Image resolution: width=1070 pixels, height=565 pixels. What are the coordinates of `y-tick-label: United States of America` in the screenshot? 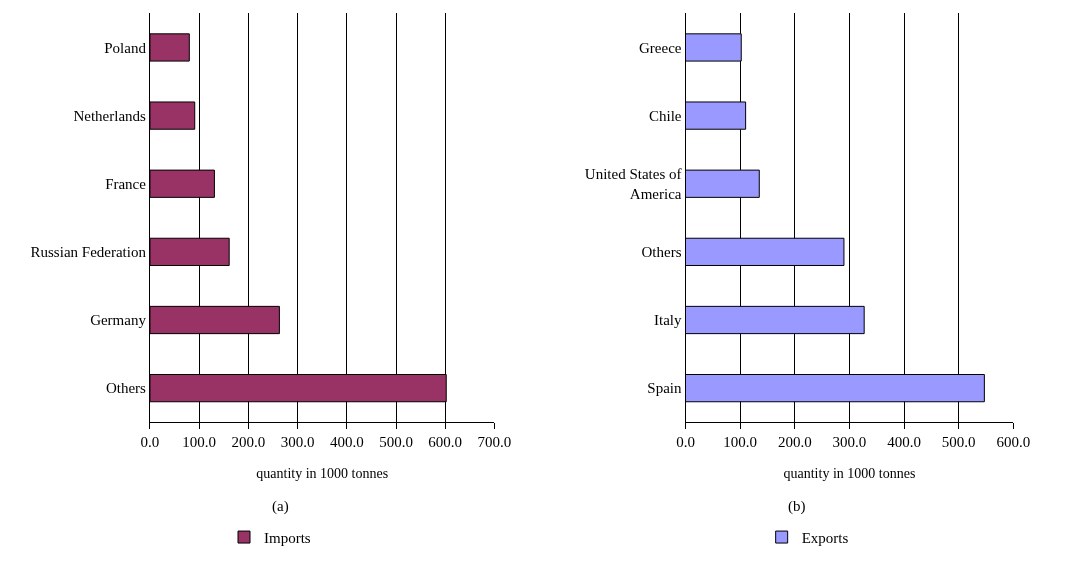 It's located at (633, 184).